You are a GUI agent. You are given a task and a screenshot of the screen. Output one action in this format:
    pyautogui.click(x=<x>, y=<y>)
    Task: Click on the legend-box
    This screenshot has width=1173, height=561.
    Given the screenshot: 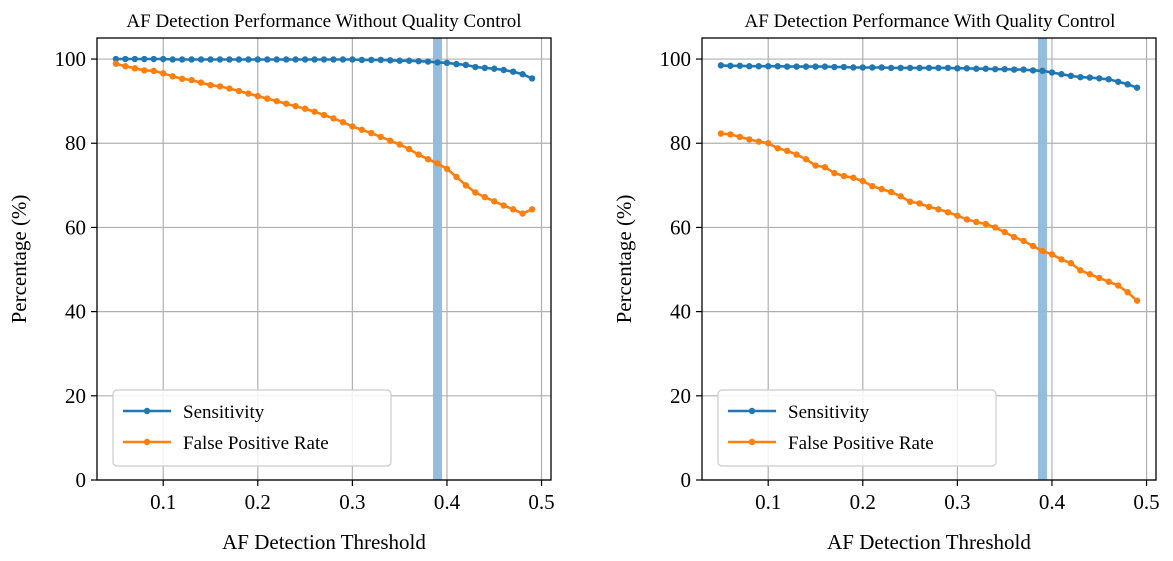 What is the action you would take?
    pyautogui.click(x=857, y=428)
    